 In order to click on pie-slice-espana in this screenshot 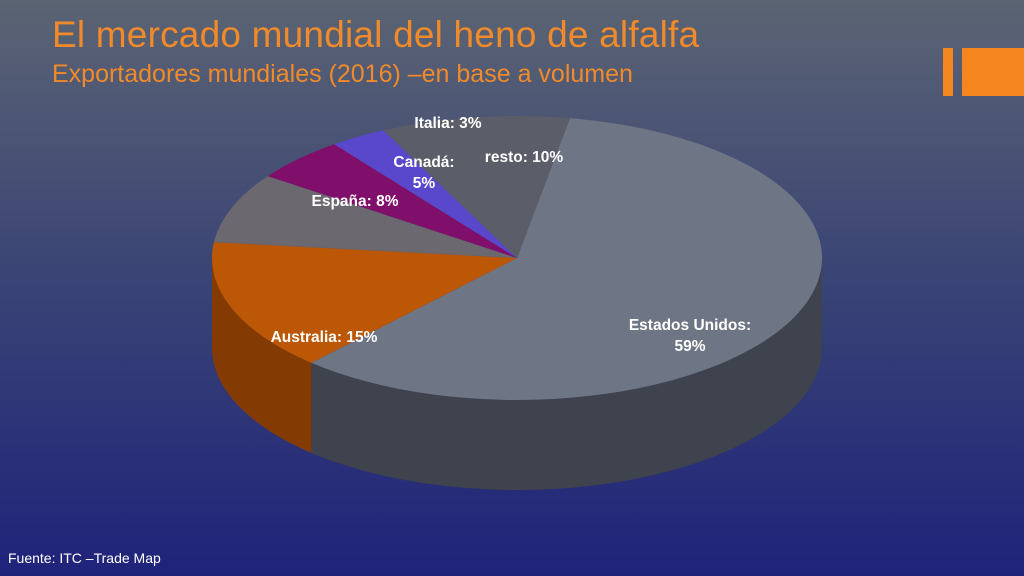, I will do `click(365, 217)`.